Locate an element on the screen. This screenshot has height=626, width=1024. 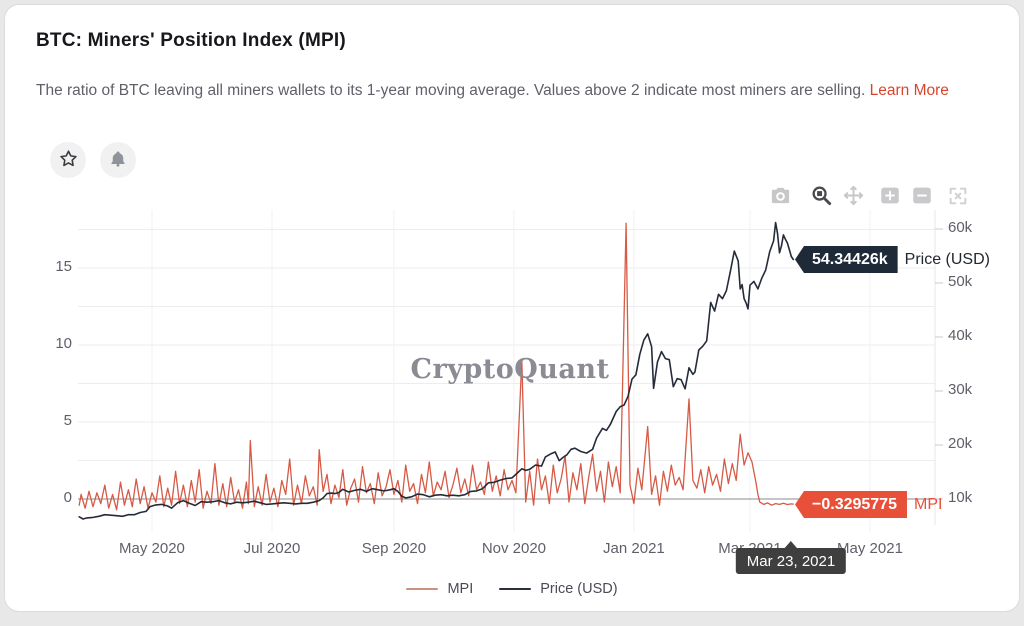
legend-label-price: Price (USD) is located at coordinates (579, 589).